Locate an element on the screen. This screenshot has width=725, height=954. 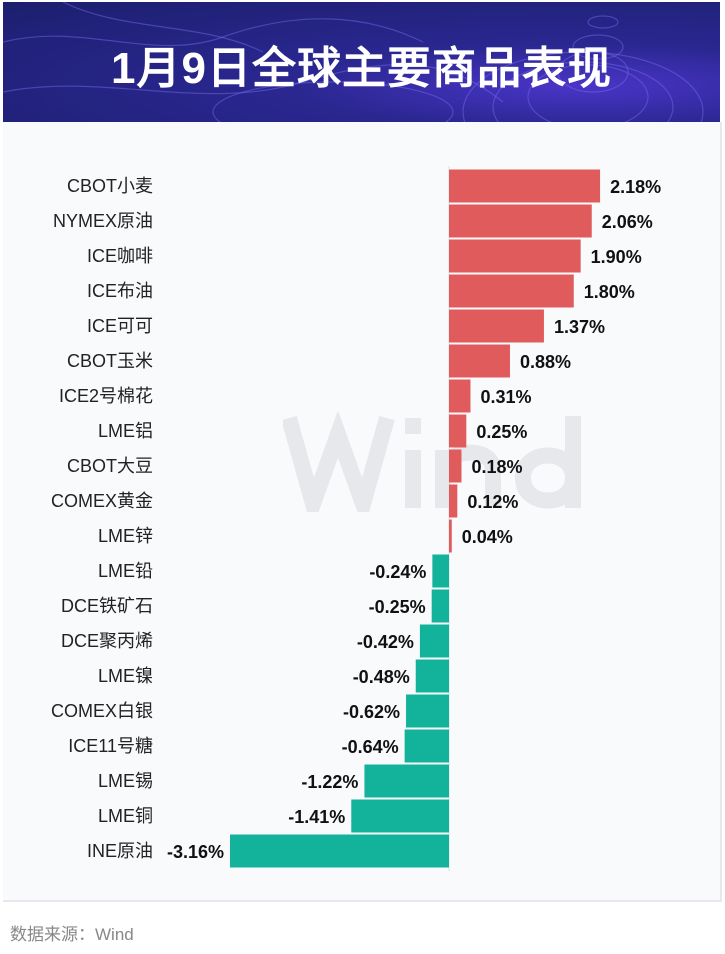
value-label: 0.31% is located at coordinates (505, 397).